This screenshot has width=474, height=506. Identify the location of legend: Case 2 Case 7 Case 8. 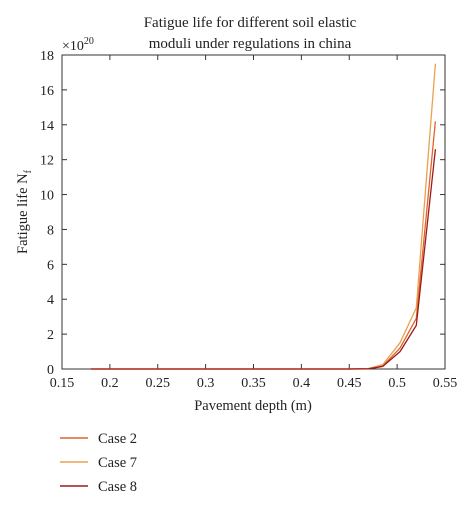
(98, 463).